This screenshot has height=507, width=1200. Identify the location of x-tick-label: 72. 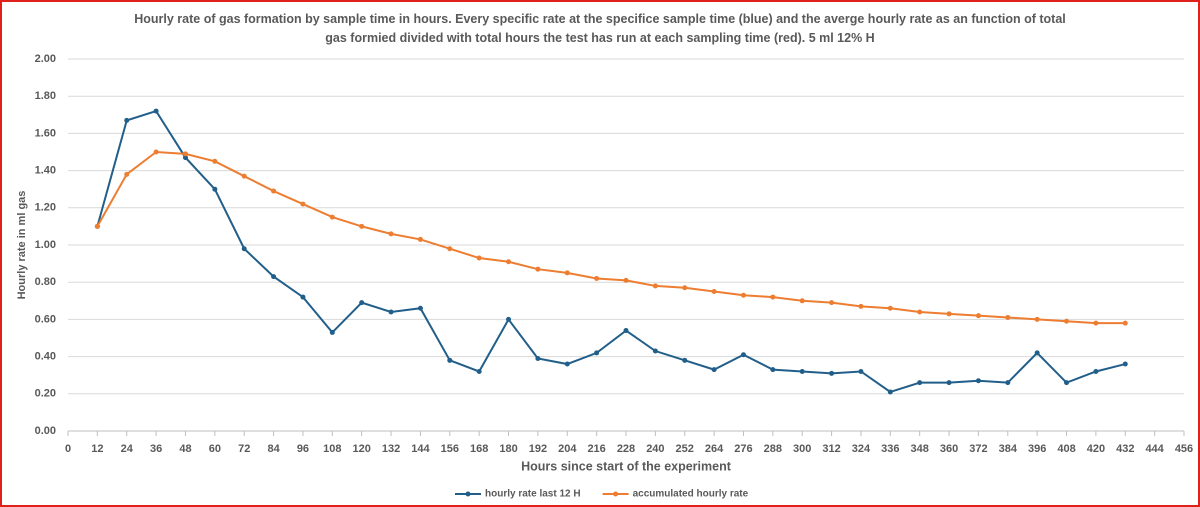
(244, 449).